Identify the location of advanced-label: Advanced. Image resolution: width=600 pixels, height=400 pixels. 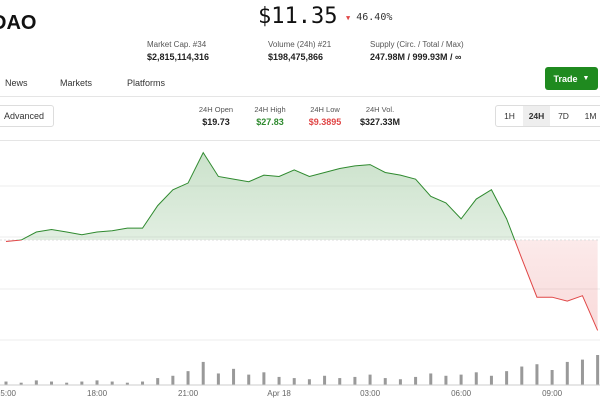
(24, 116).